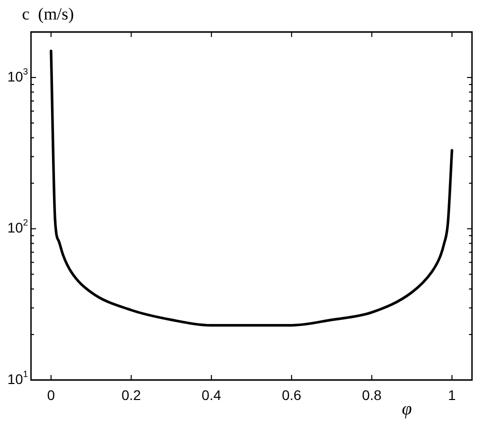 The image size is (478, 424). I want to click on x-axis-title: φ, so click(407, 408).